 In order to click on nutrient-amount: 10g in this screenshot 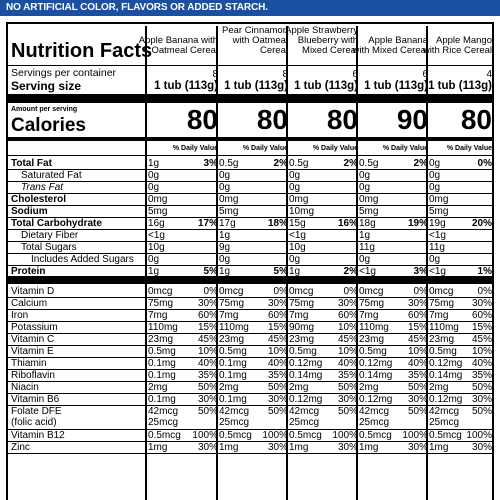, I will do `click(297, 247)`.